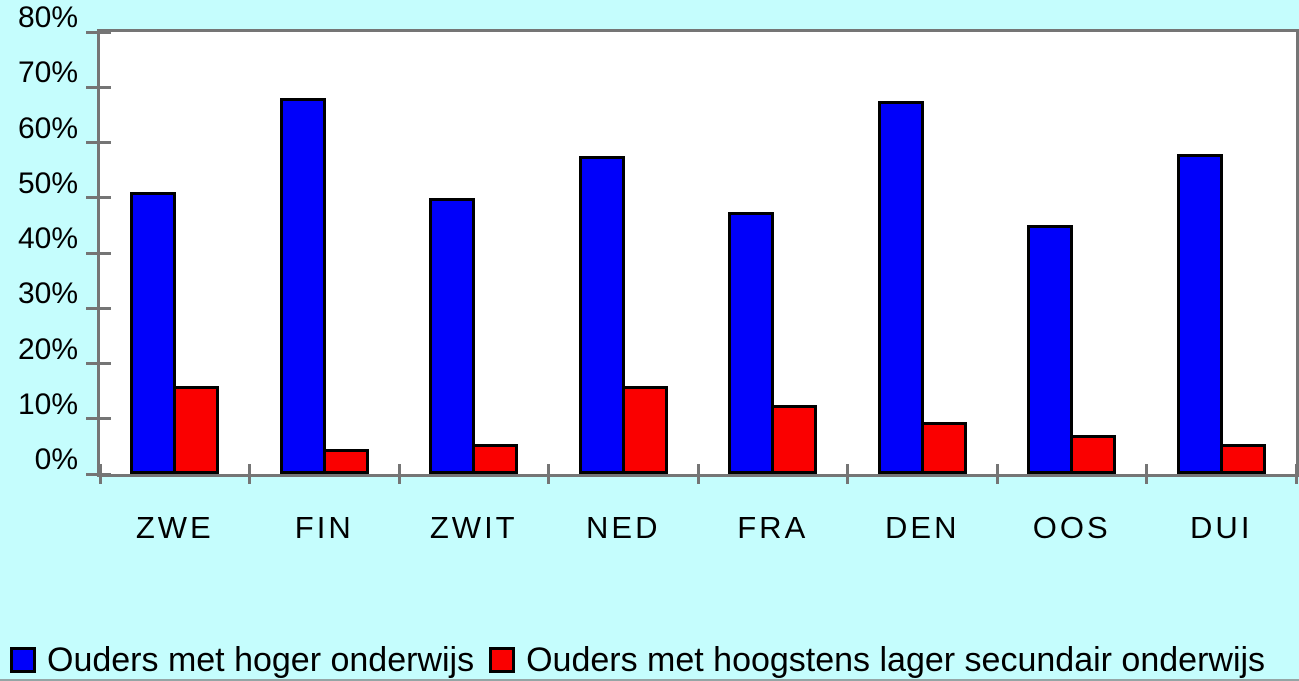  I want to click on bar-red-ned, so click(644, 429).